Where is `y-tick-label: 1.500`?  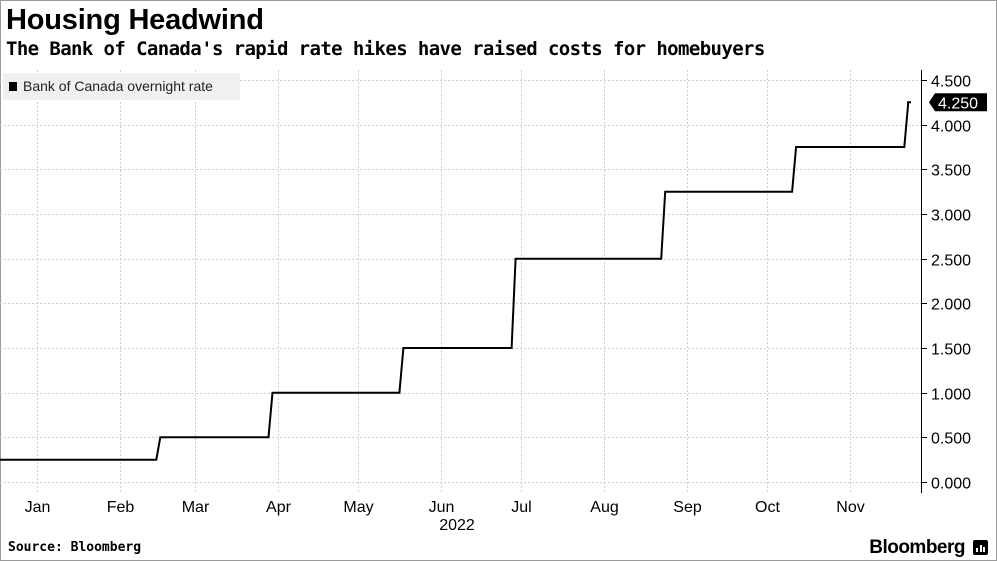 y-tick-label: 1.500 is located at coordinates (951, 350).